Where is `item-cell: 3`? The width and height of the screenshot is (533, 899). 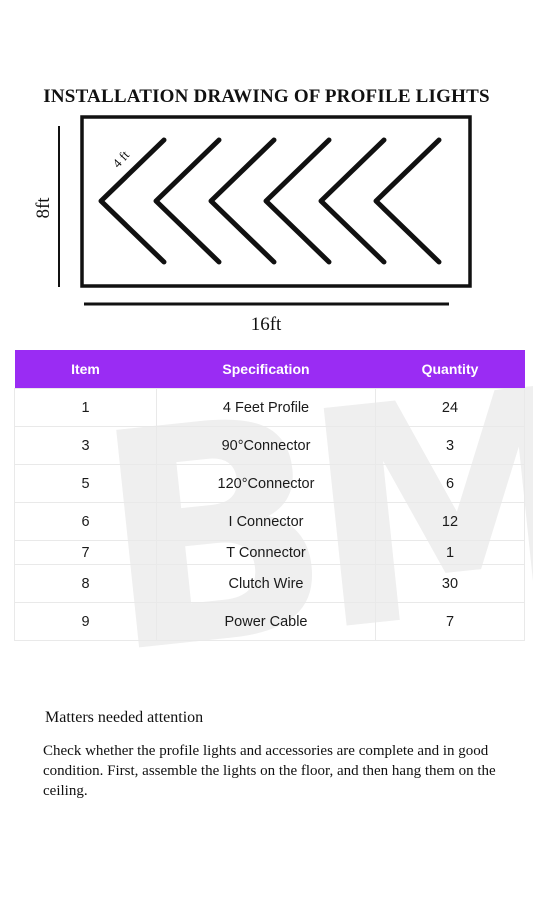 item-cell: 3 is located at coordinates (85, 445).